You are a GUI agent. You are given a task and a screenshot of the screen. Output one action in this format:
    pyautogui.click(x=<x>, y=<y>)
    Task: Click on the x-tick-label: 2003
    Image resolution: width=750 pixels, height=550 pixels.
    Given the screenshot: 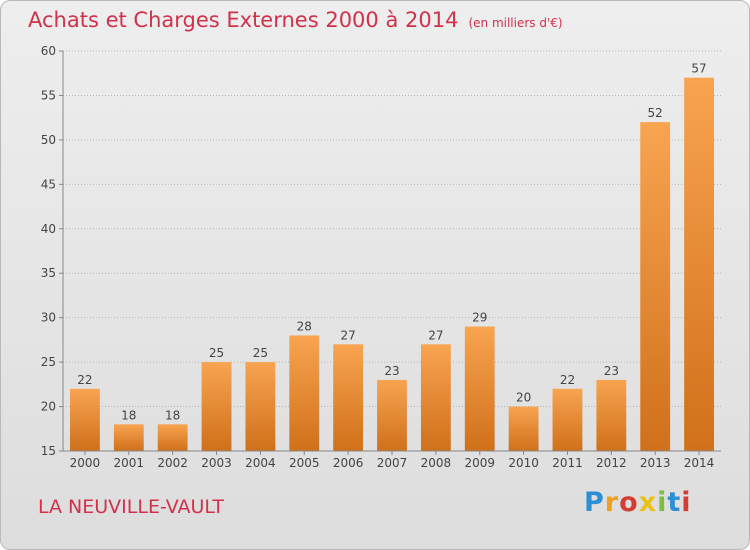 What is the action you would take?
    pyautogui.click(x=216, y=463)
    